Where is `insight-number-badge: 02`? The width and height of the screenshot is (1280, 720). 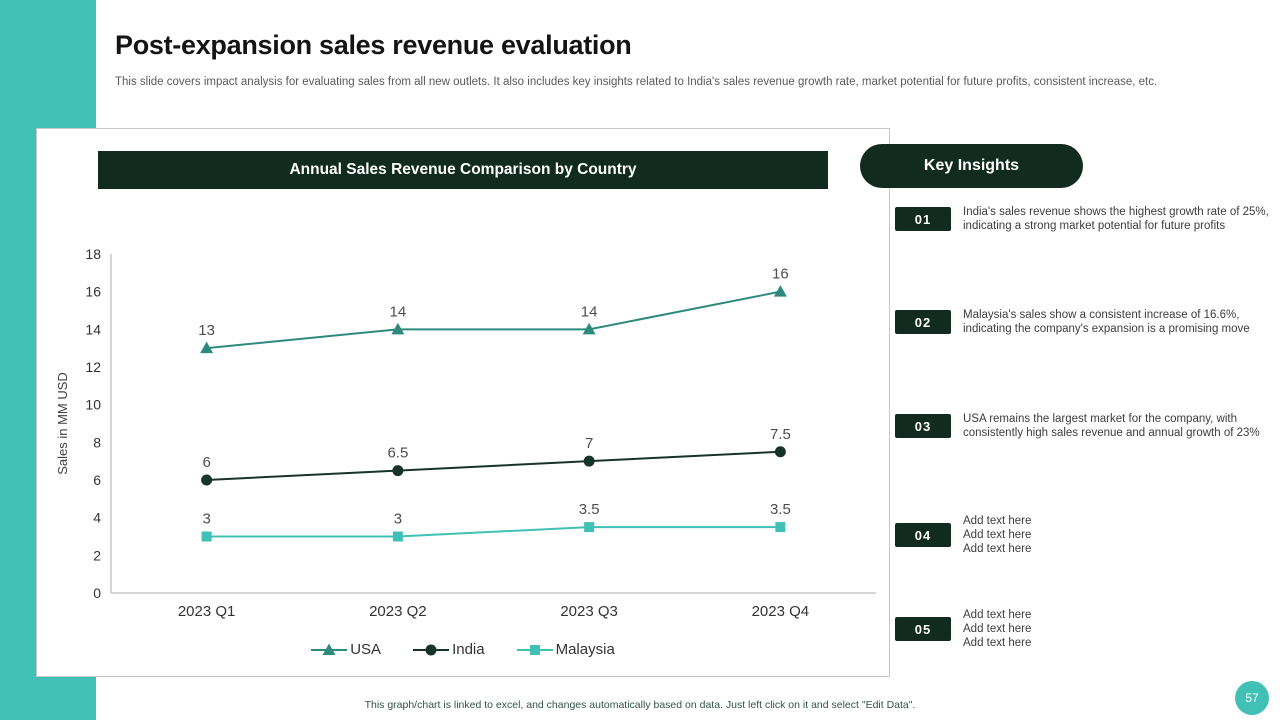
insight-number-badge: 02 is located at coordinates (923, 322).